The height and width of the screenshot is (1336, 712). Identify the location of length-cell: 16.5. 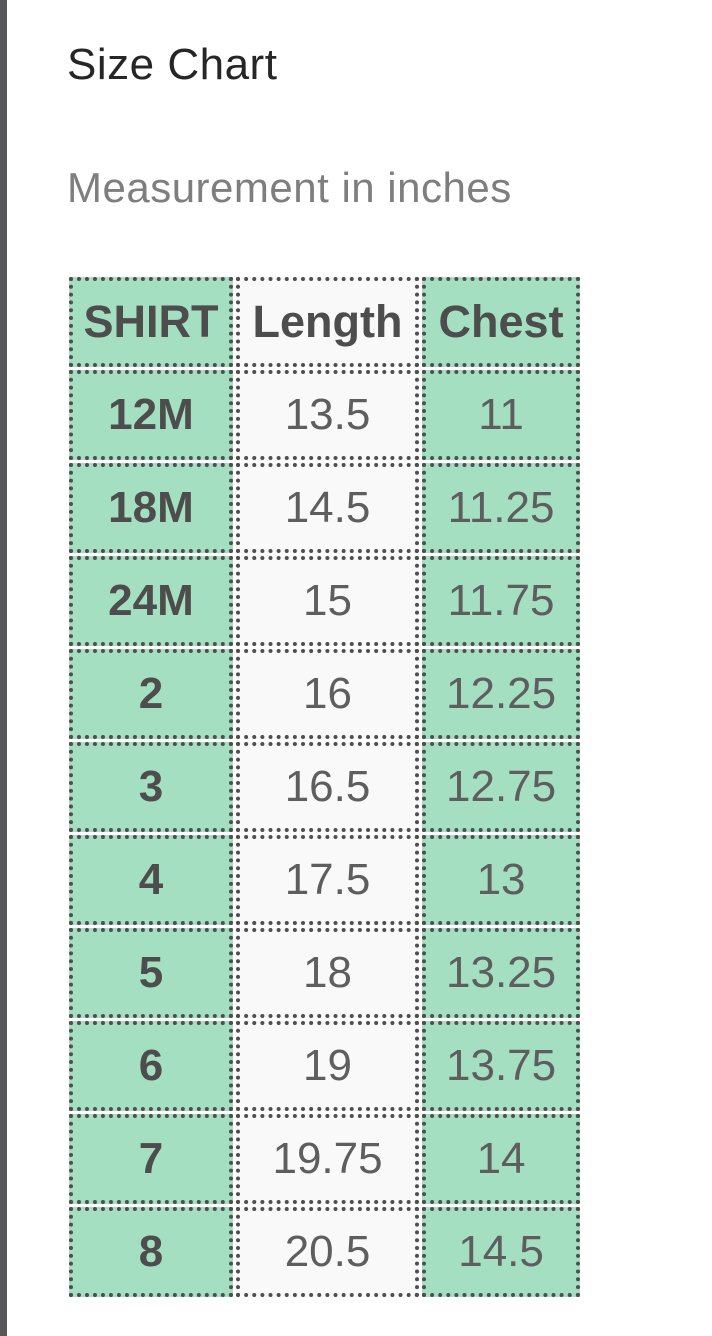
(327, 787).